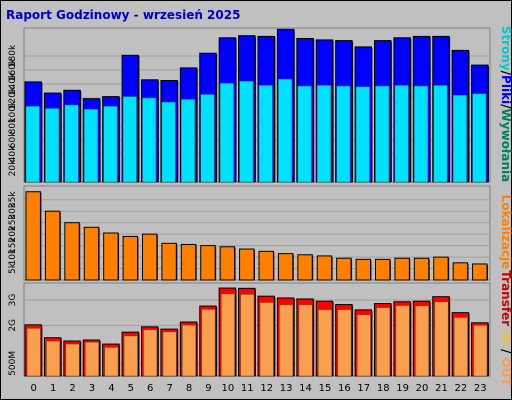 The height and width of the screenshot is (400, 512). Describe the element at coordinates (13, 97) in the screenshot. I see `traffic-tick-label: 120k` at that location.